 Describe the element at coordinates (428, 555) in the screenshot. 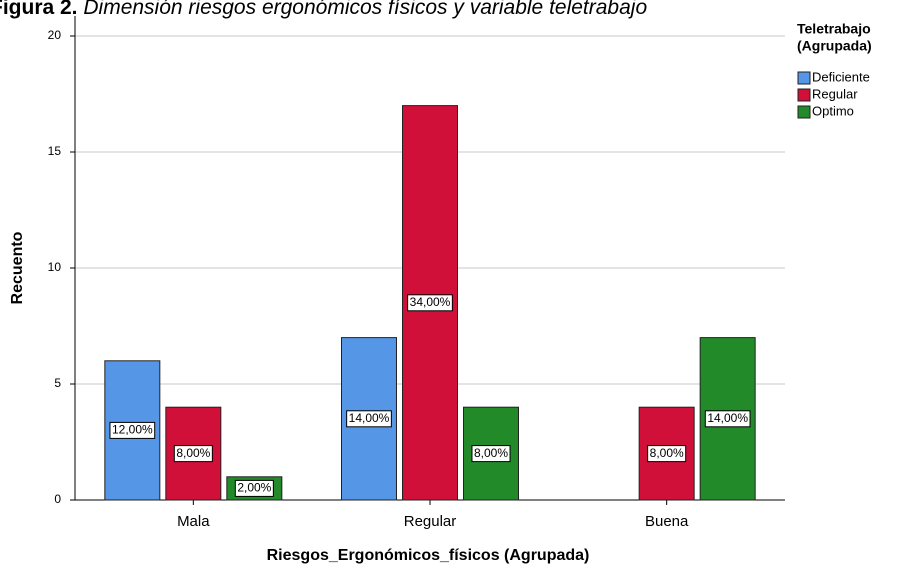

I see `x-axis-label: Riesgos_Ergonómicos_físicos (Agrupada)` at that location.